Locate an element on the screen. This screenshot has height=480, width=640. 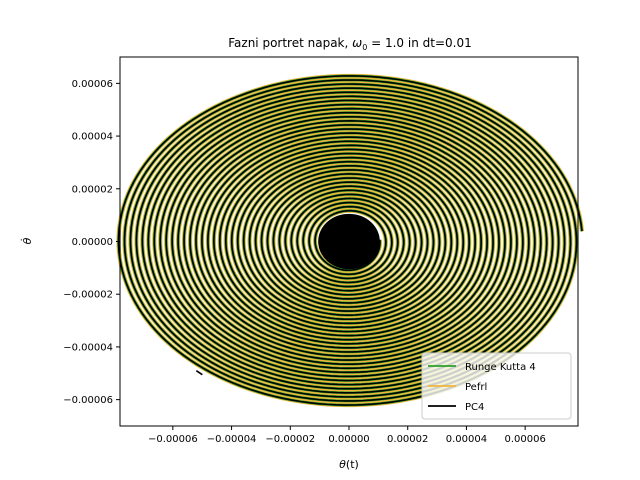
spiral-core is located at coordinates (349, 241).